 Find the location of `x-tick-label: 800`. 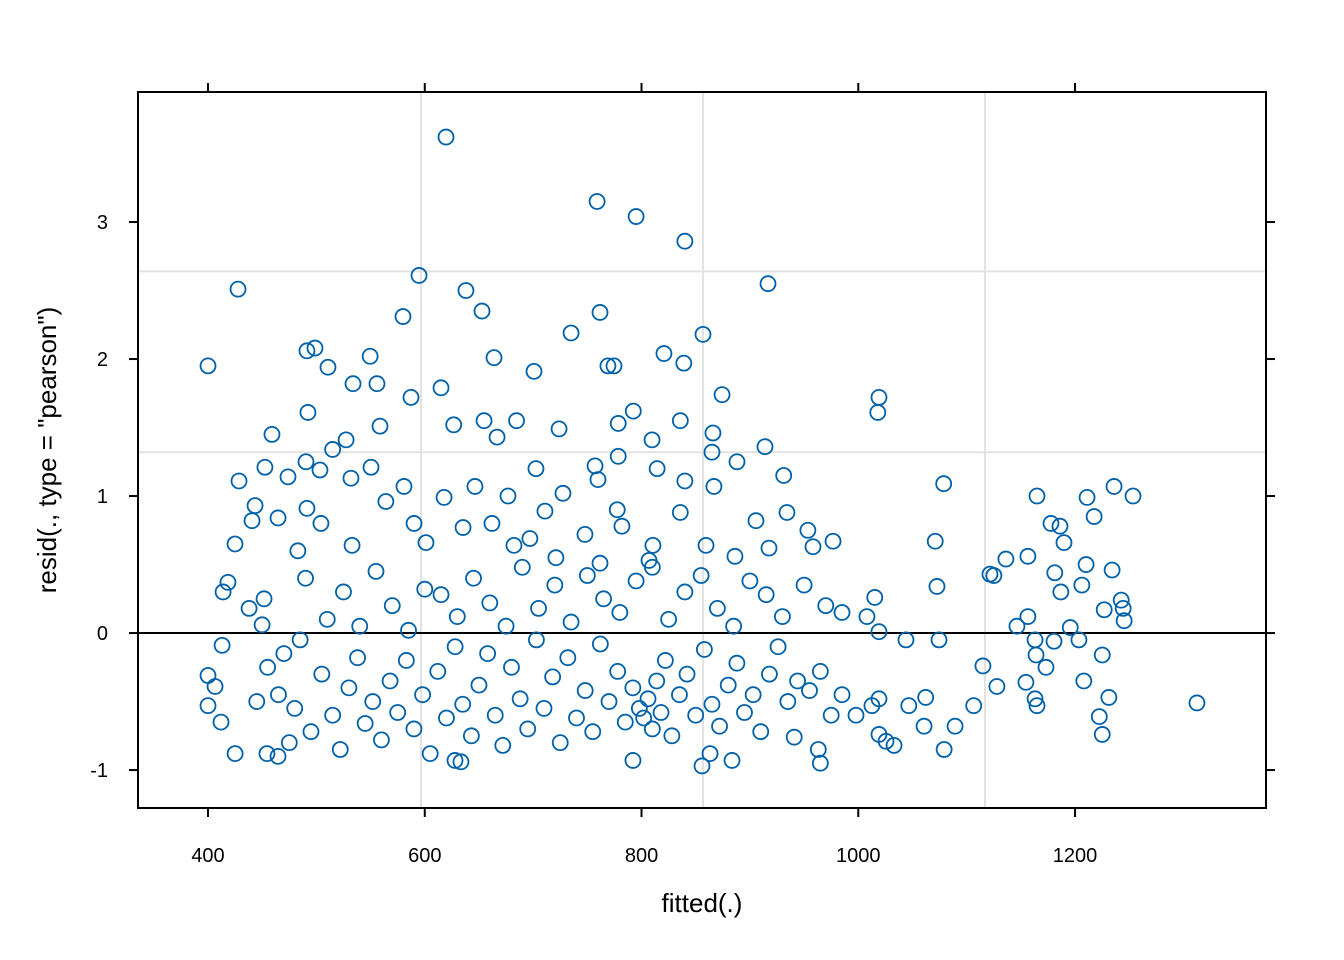

x-tick-label: 800 is located at coordinates (641, 856).